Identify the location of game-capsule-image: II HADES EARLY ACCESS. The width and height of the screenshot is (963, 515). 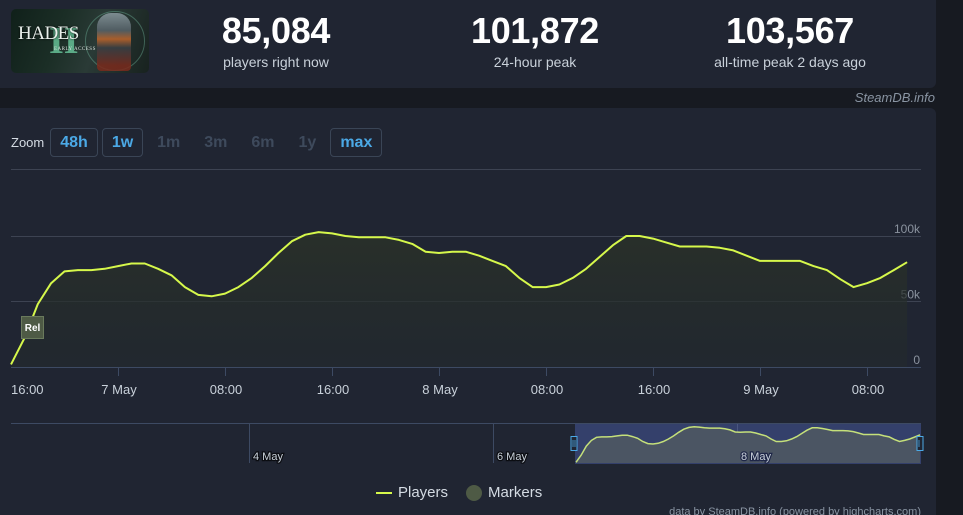
(80, 41).